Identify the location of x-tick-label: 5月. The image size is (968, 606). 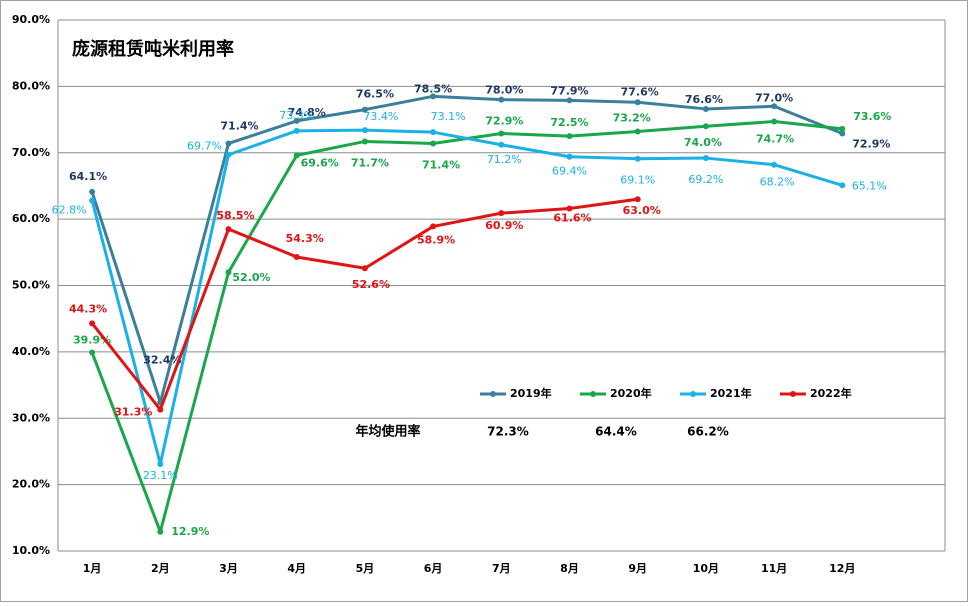
(365, 568).